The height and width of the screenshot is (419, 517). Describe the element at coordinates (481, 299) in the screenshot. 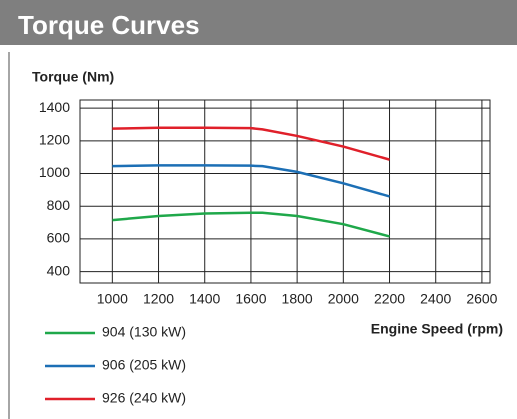

I see `x-tick-label: 2600` at that location.